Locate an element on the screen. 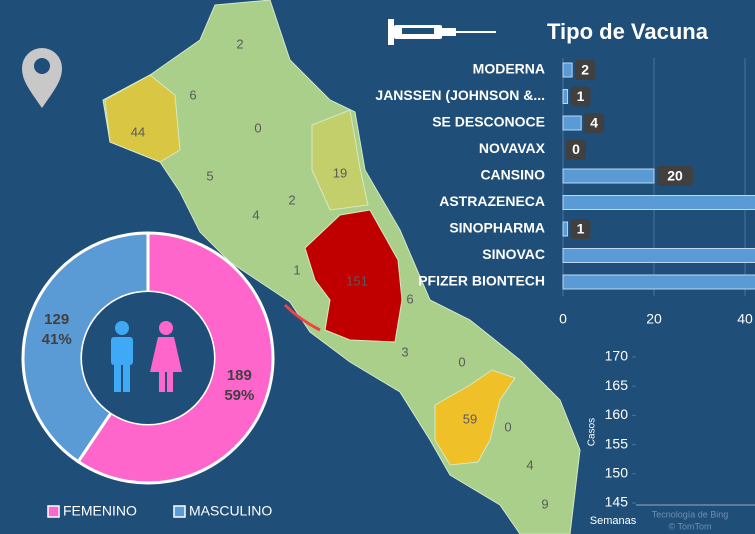  y-tick-label: 155 is located at coordinates (617, 443).